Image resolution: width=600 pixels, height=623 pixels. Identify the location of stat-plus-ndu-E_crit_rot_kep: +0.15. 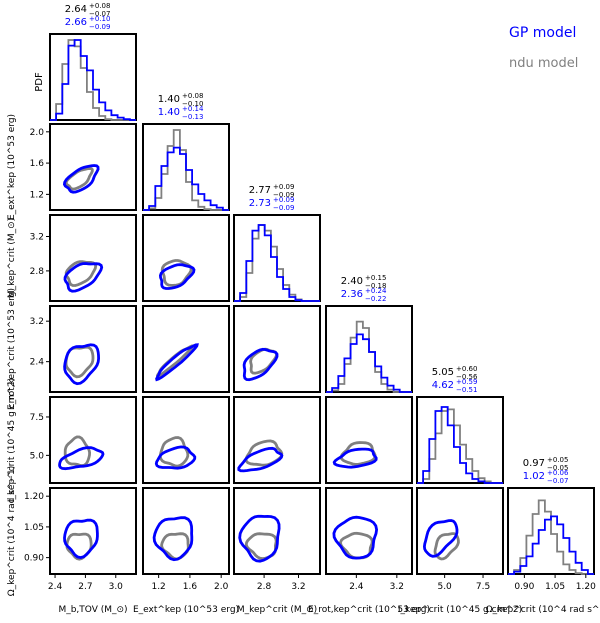
(375, 278).